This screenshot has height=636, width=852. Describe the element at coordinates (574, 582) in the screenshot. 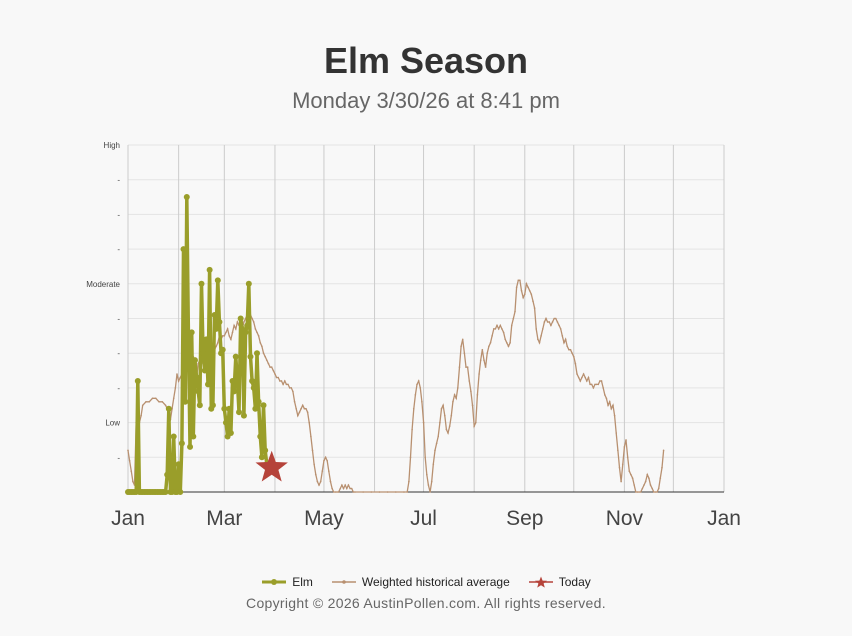

I see `legend-label-today: Today` at that location.